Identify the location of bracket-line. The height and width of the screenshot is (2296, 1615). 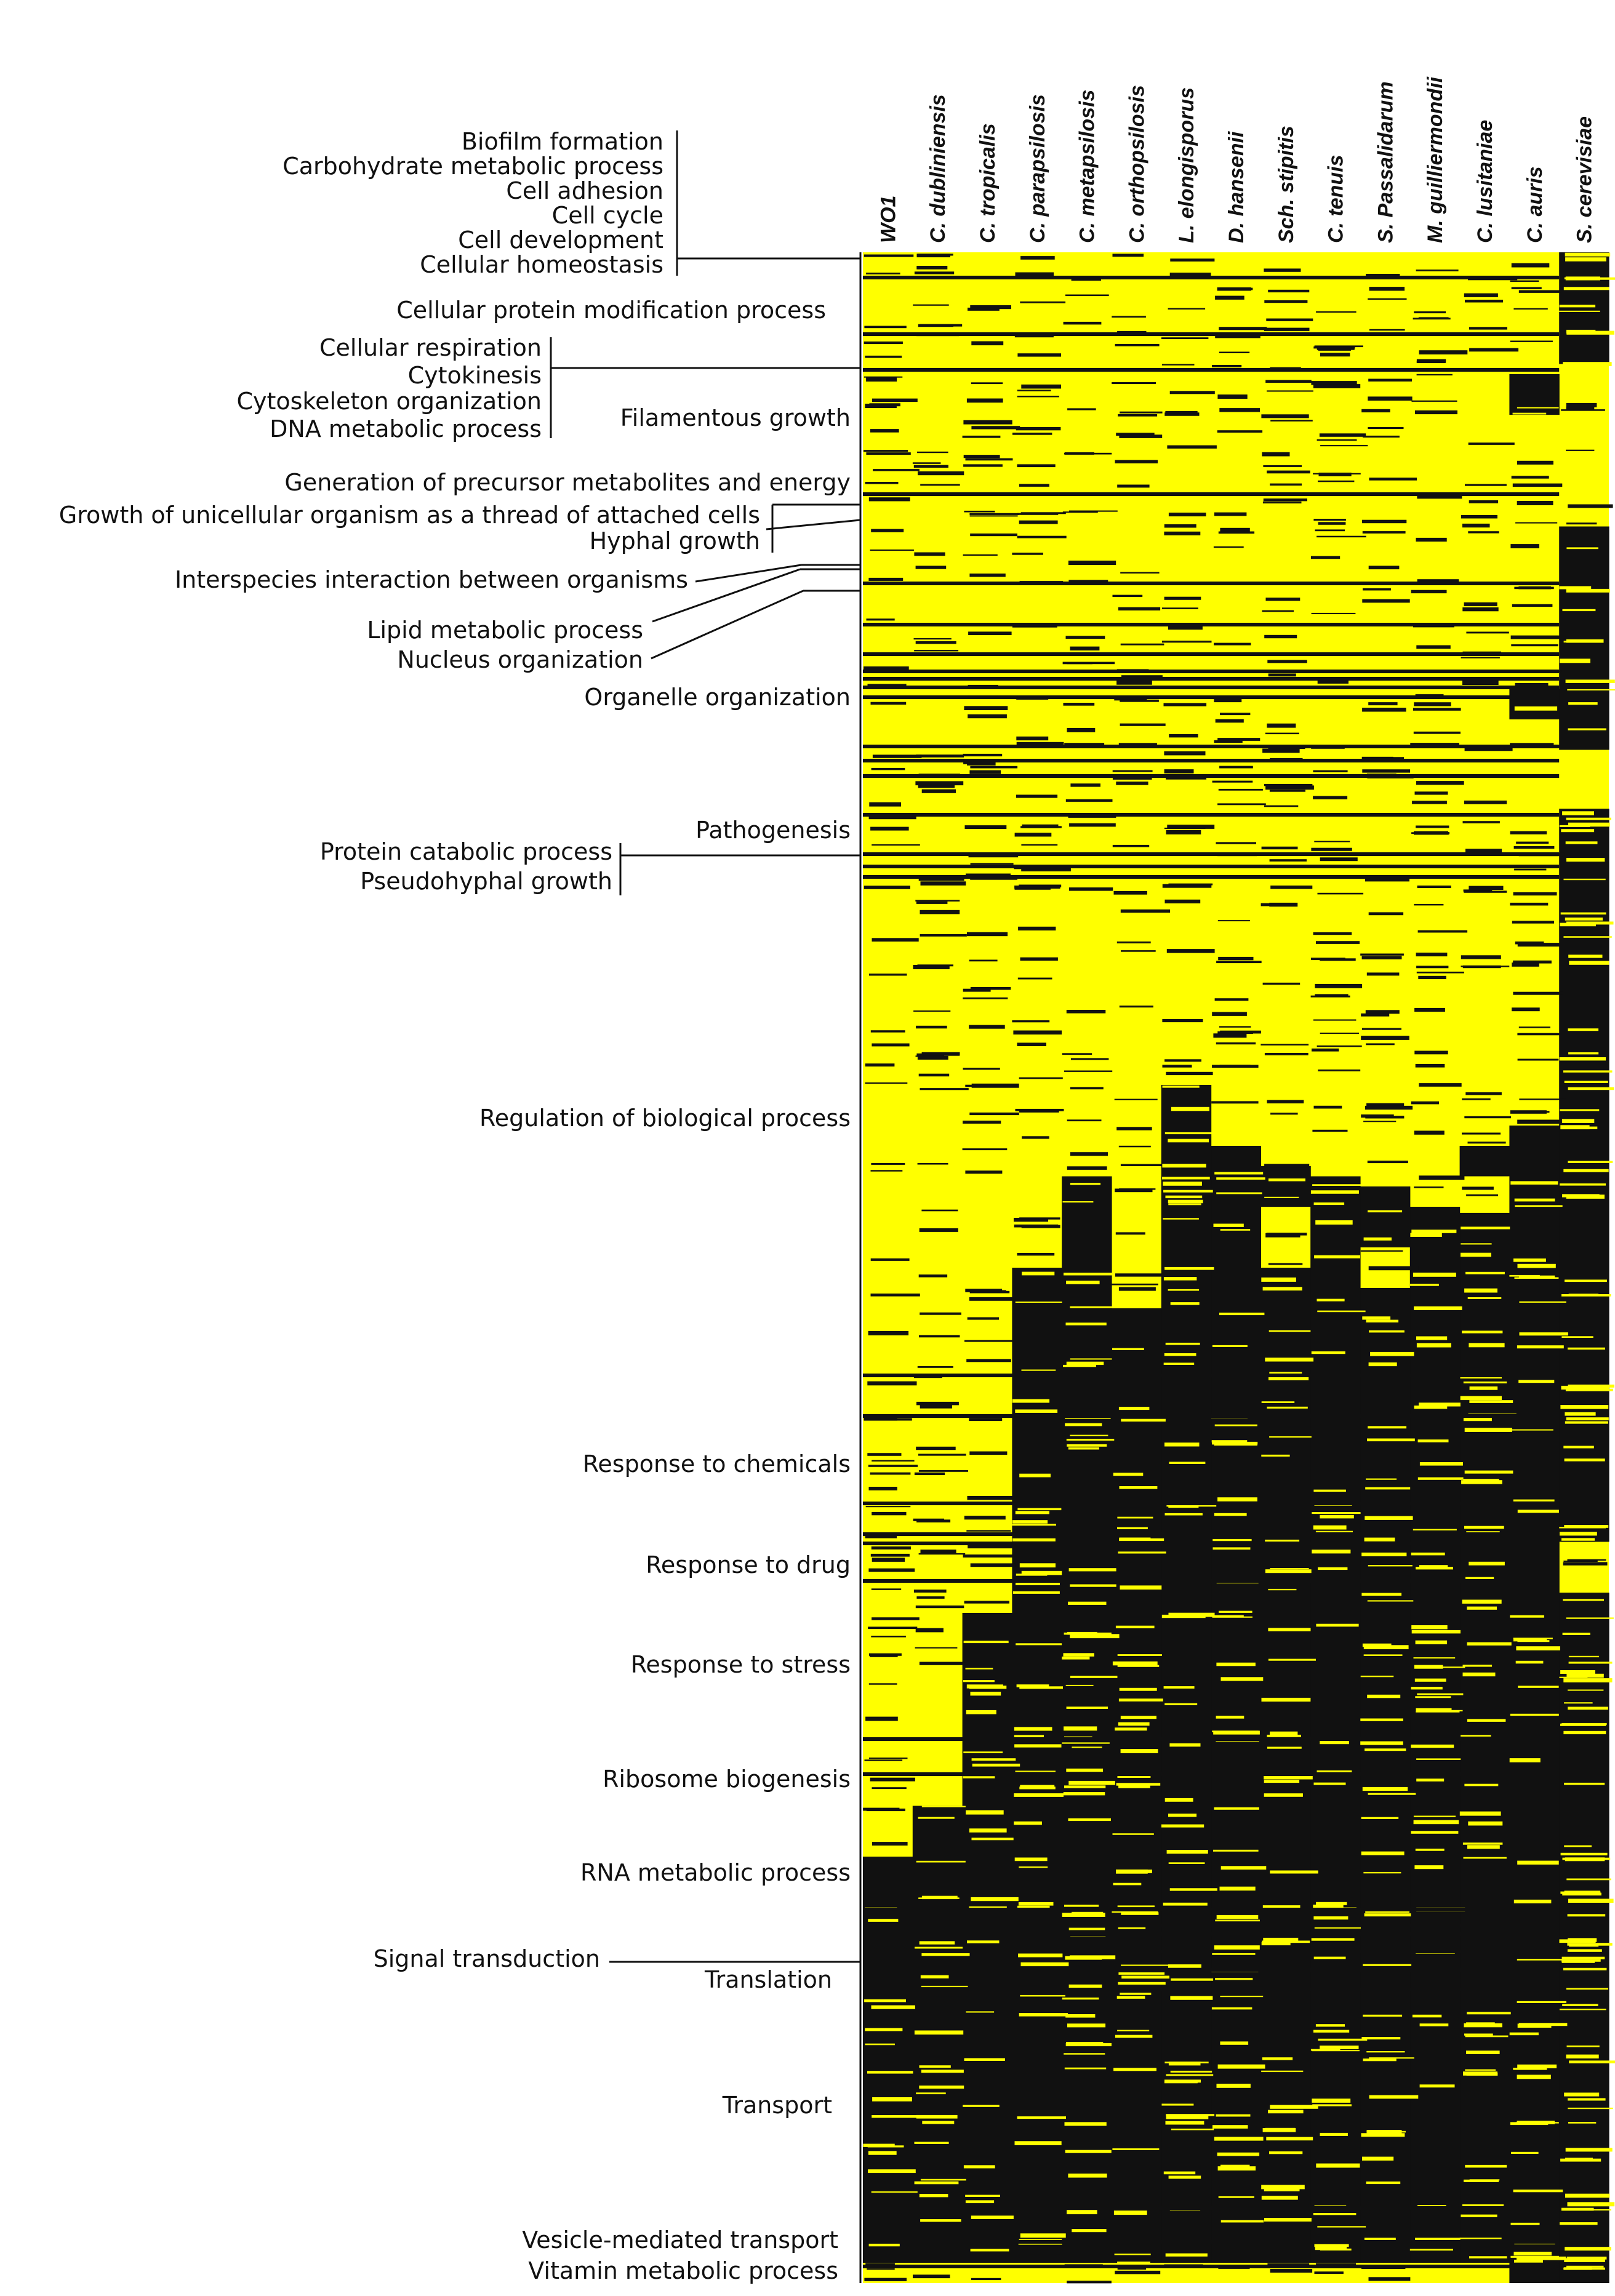
(726, 595).